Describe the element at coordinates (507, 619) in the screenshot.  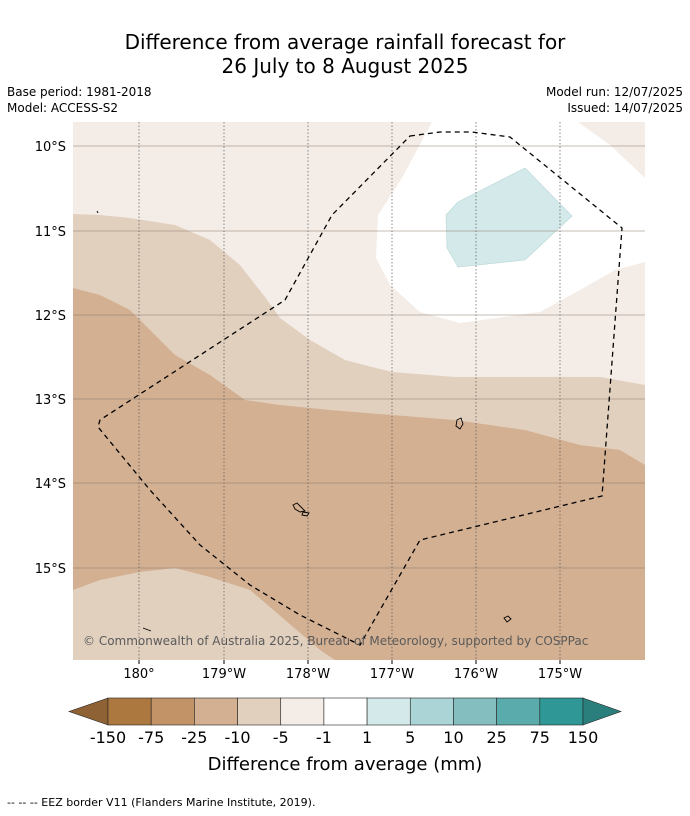
I see `island-south` at that location.